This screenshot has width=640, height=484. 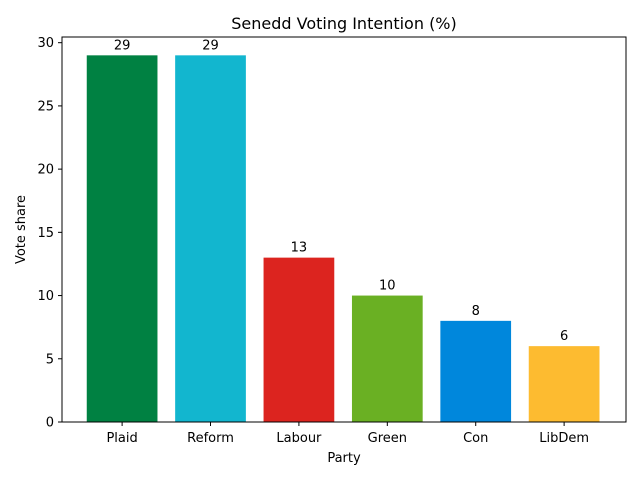 I want to click on x-tick-label: Green, so click(x=387, y=438).